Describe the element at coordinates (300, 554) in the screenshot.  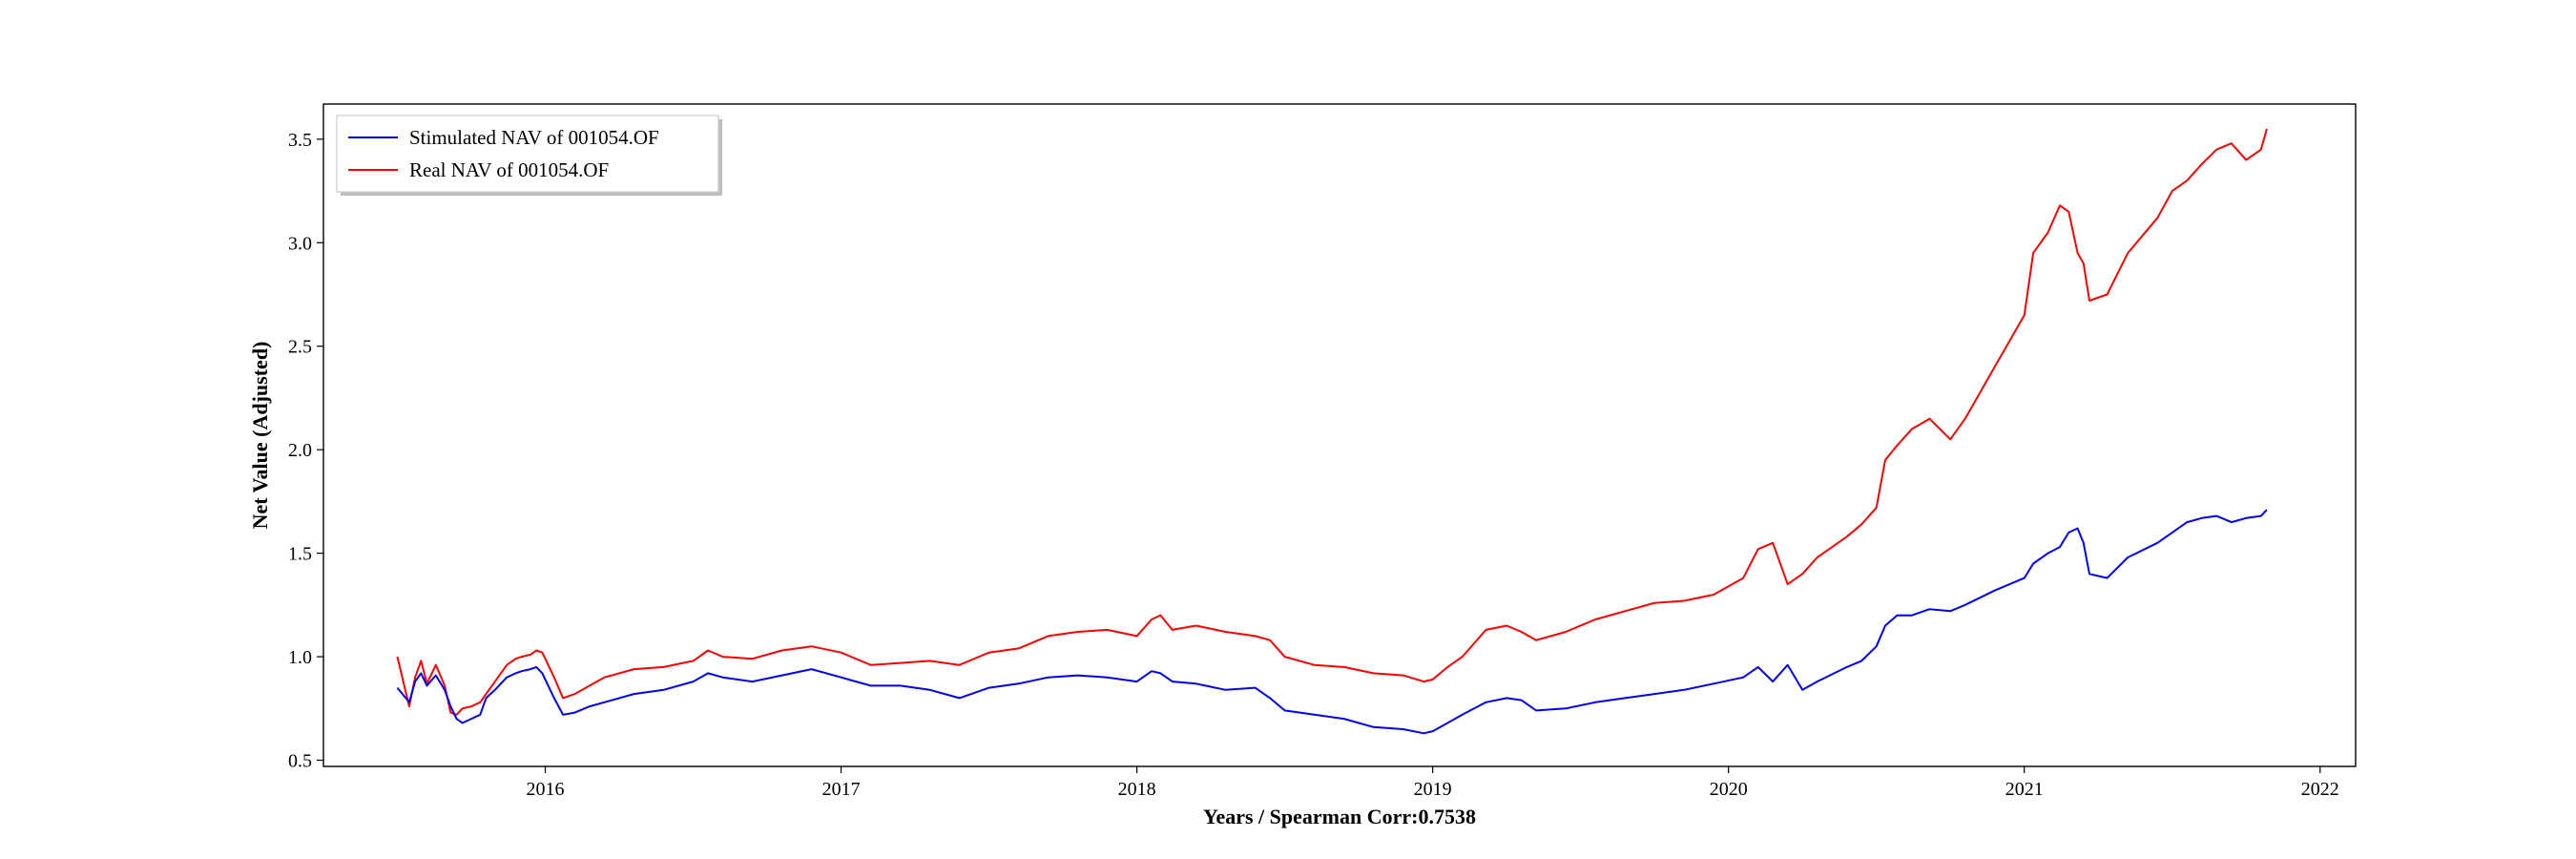
I see `y-tick-label: 1.5` at that location.